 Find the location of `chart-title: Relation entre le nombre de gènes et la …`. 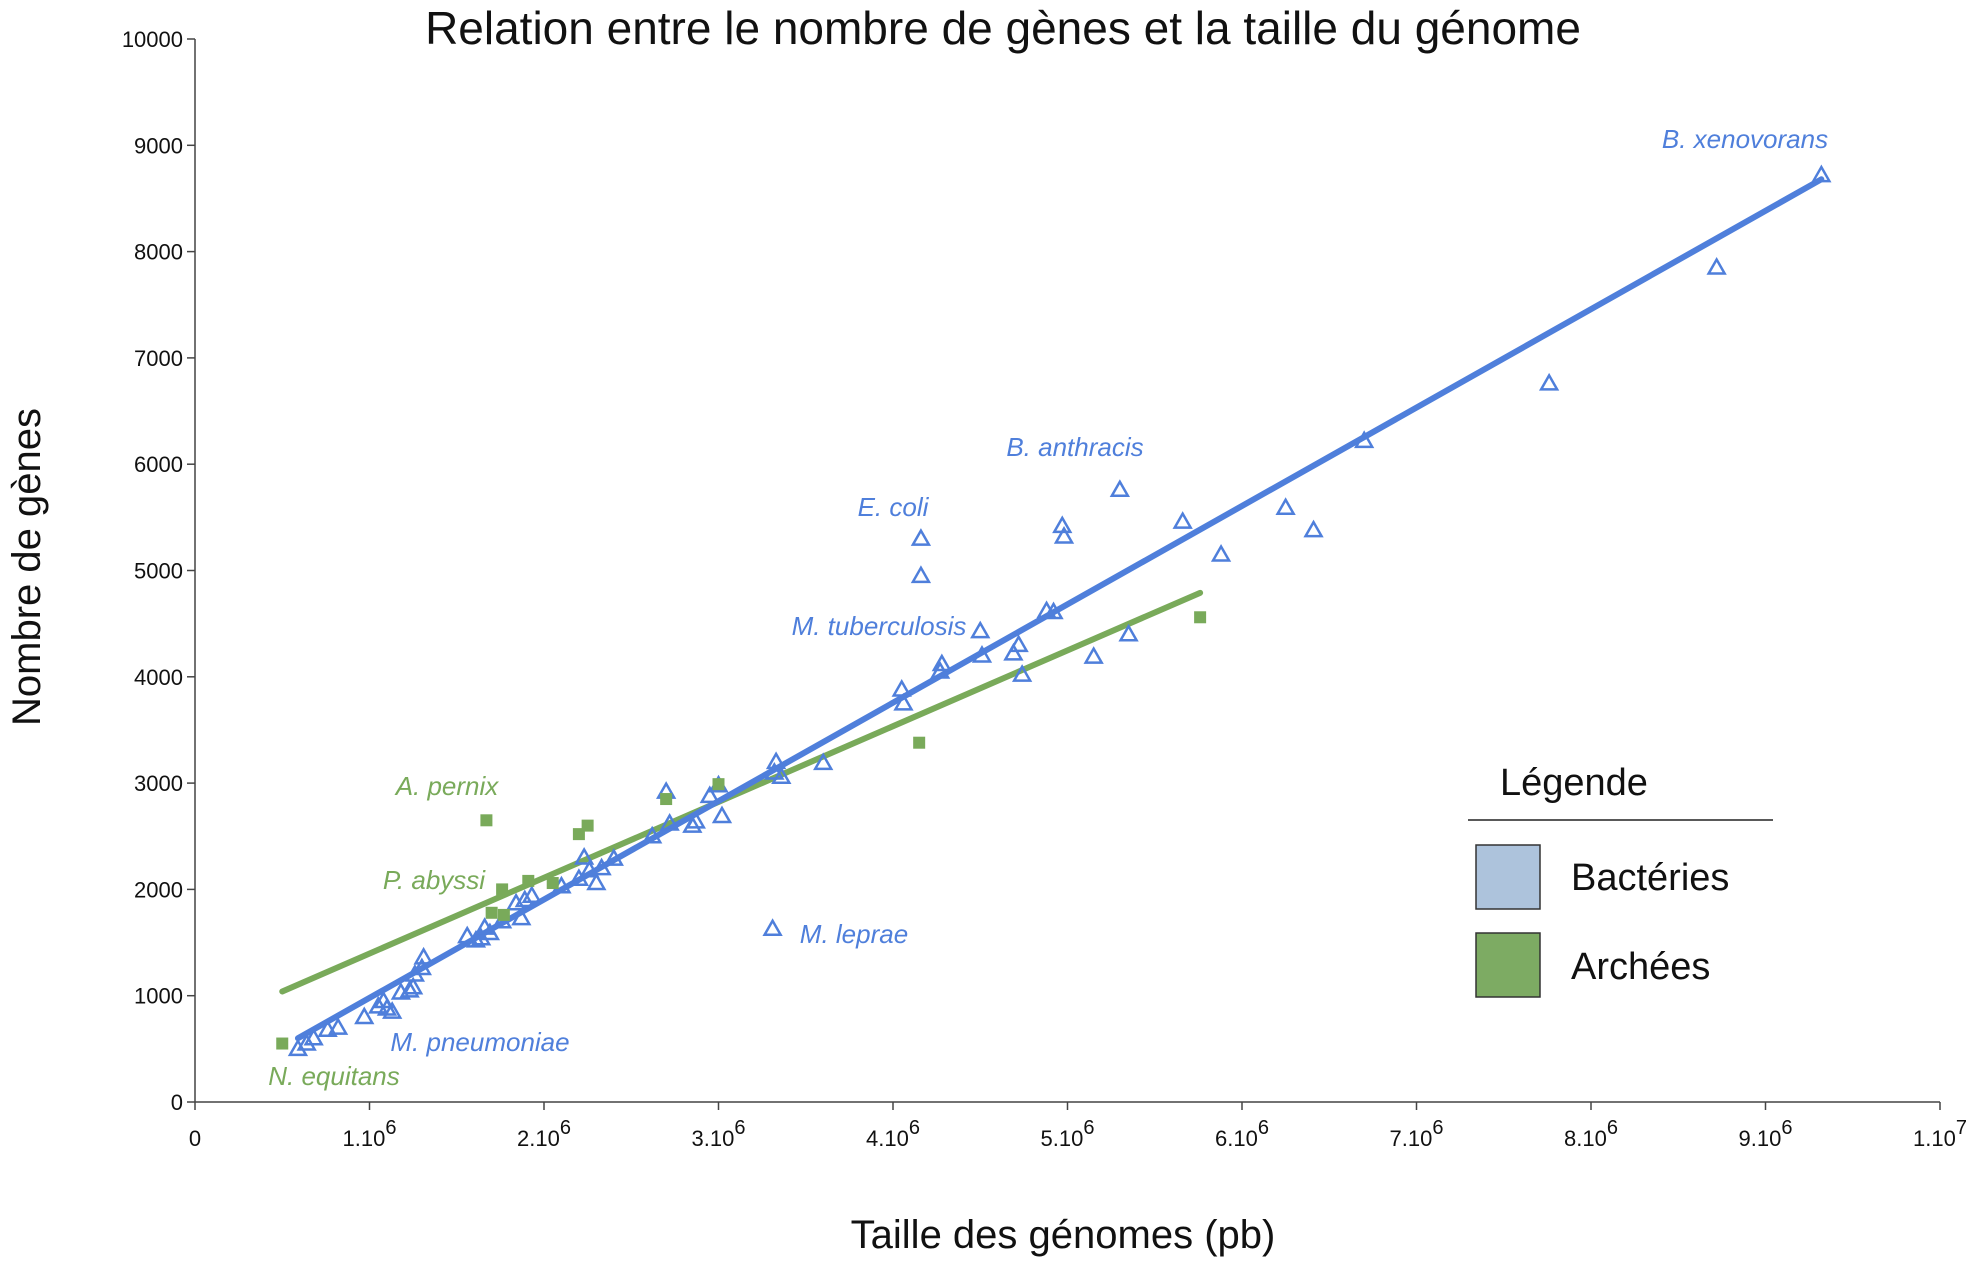

chart-title: Relation entre le nombre de gènes et la … is located at coordinates (1003, 28).